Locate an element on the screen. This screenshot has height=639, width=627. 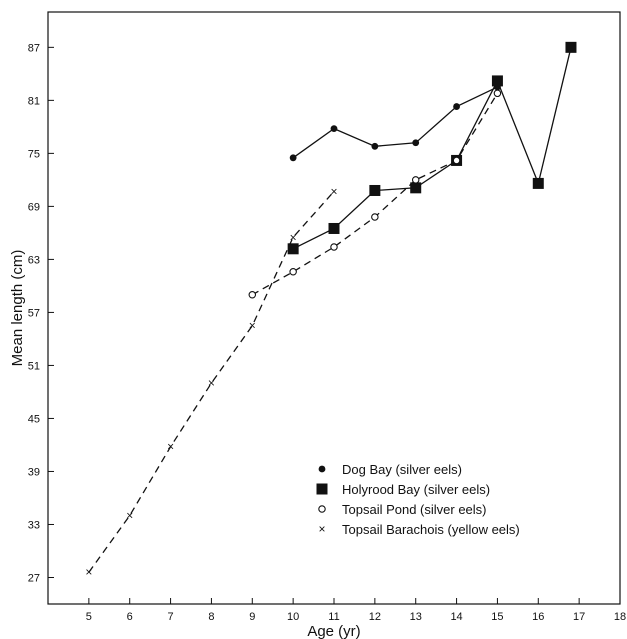
x-tick-label: 5 is located at coordinates (89, 617).